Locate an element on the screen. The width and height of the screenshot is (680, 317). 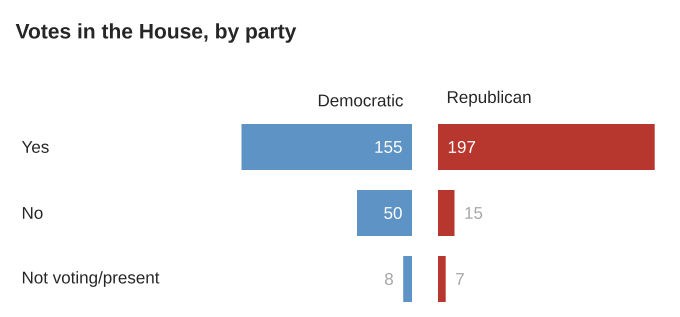
y-tick-label: Not voting/present is located at coordinates (91, 279).